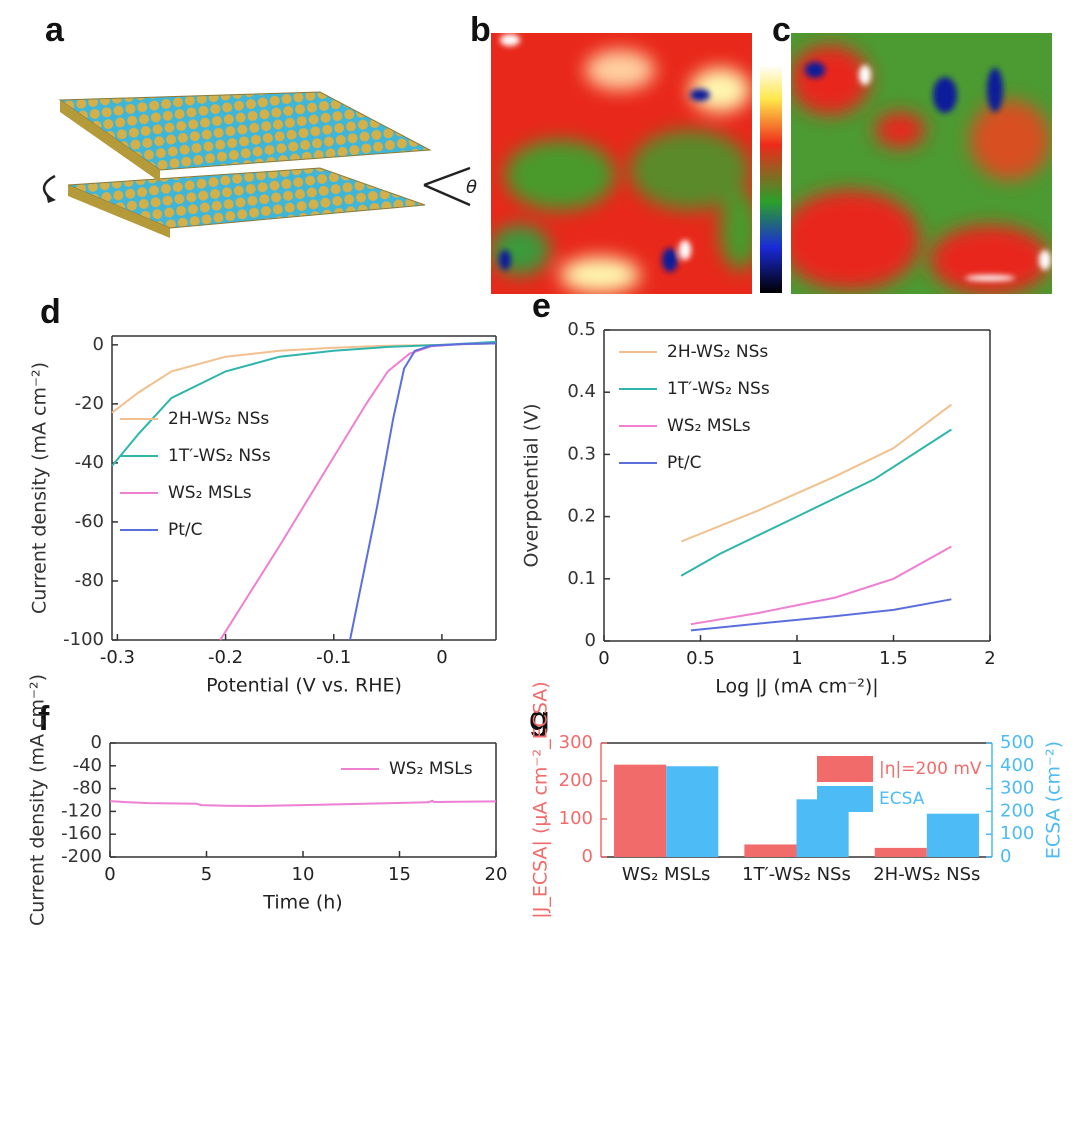 This screenshot has width=1088, height=1134. What do you see at coordinates (1017, 765) in the screenshot?
I see `y2-tick-label: 400` at bounding box center [1017, 765].